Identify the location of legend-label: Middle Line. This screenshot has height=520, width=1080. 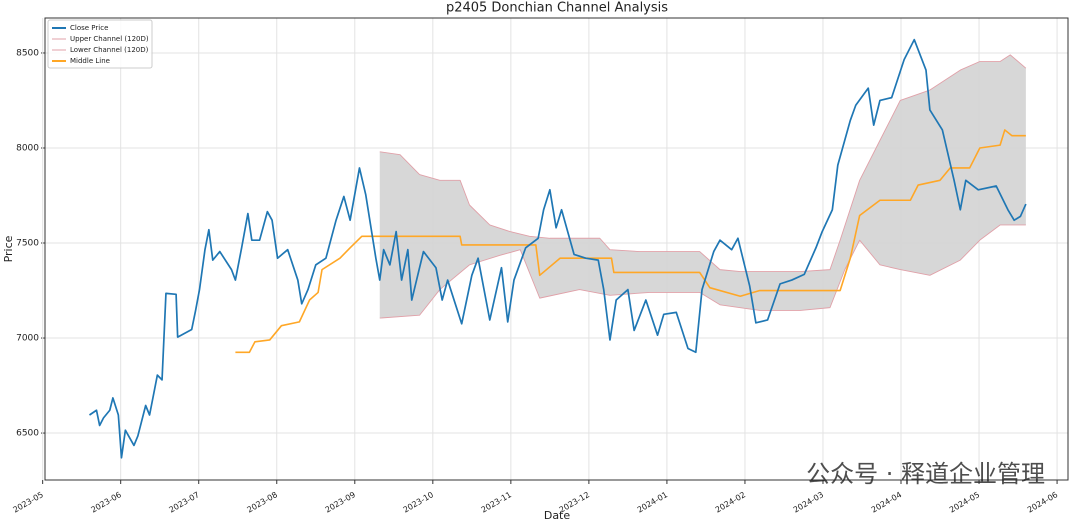
(90, 61).